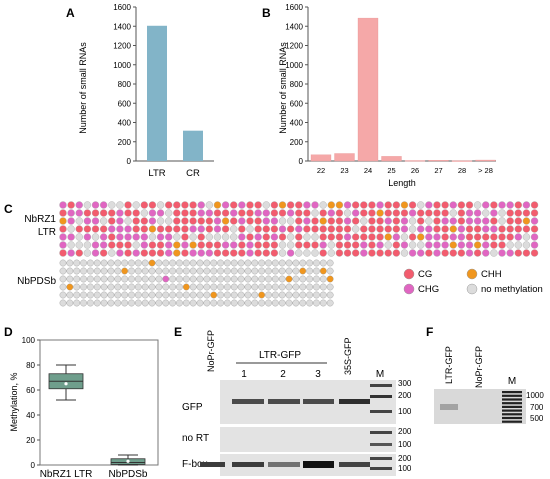 The width and height of the screenshot is (550, 479). I want to click on panel-a-y-ticks: 0 200 400 600 800 1000 1200 1400 1600, so click(124, 84).